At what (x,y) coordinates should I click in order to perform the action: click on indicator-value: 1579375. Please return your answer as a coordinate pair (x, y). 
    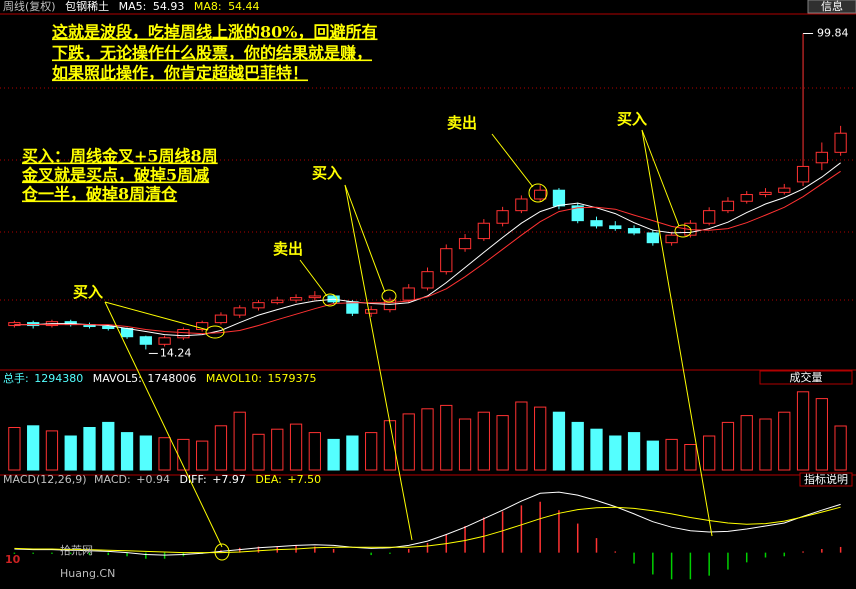
    Looking at the image, I should click on (292, 378).